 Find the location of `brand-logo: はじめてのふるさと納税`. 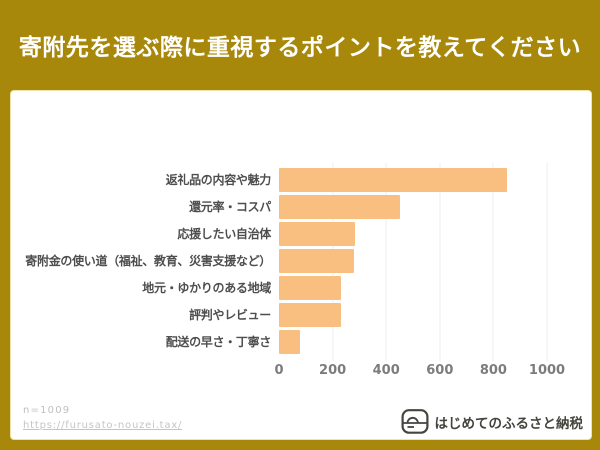

brand-logo: はじめてのふるさと納税 is located at coordinates (492, 421).